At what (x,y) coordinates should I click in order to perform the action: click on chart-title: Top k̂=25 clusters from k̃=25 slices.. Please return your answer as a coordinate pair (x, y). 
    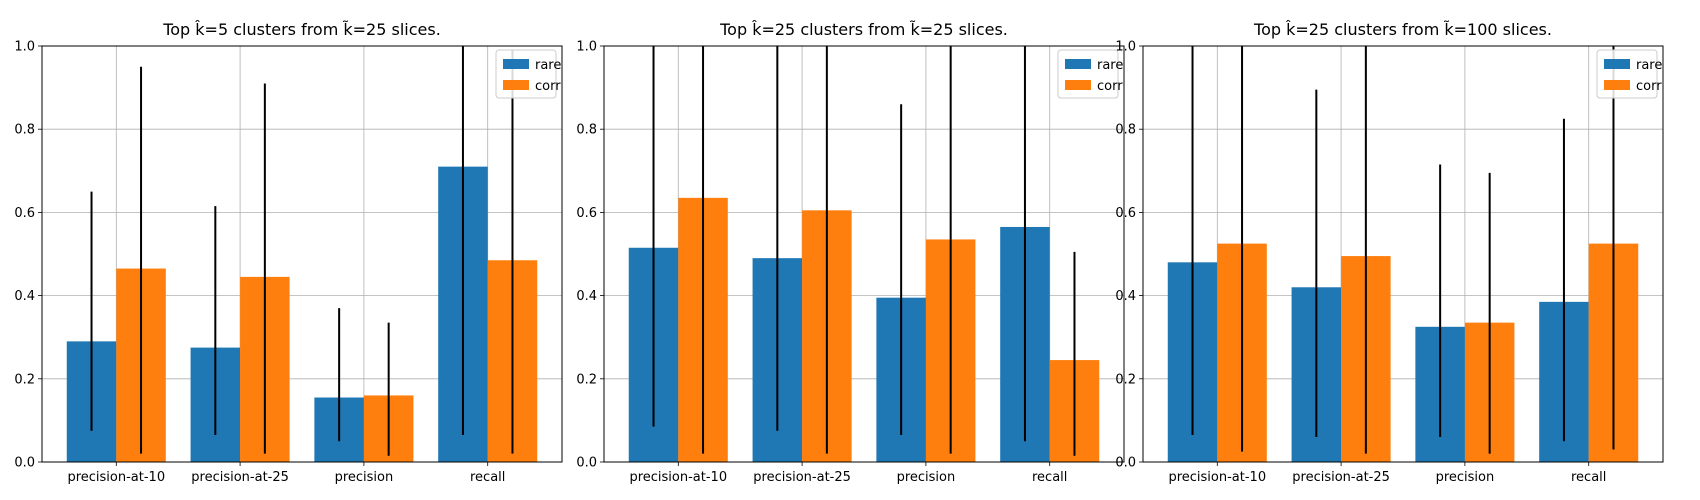
    Looking at the image, I should click on (863, 29).